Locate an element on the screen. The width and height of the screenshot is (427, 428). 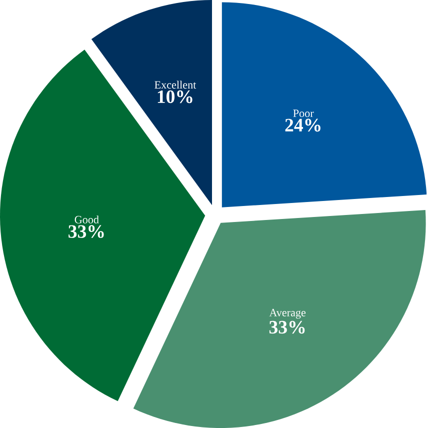
slice-label: Average is located at coordinates (287, 313).